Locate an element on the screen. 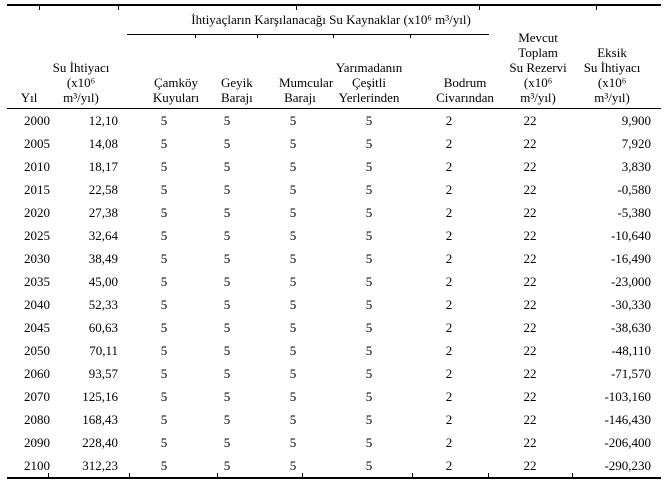  table-row: 2020 27,38 5 5 5 5 2 22 -5,380 is located at coordinates (334, 212).